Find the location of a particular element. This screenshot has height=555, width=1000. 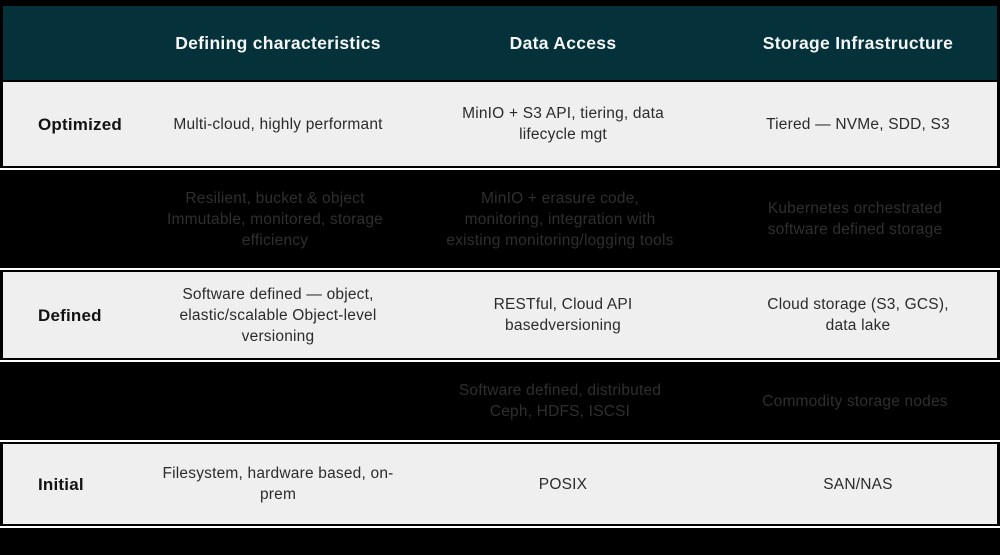

table-cell: Multi-cloud, highly performant is located at coordinates (278, 124).